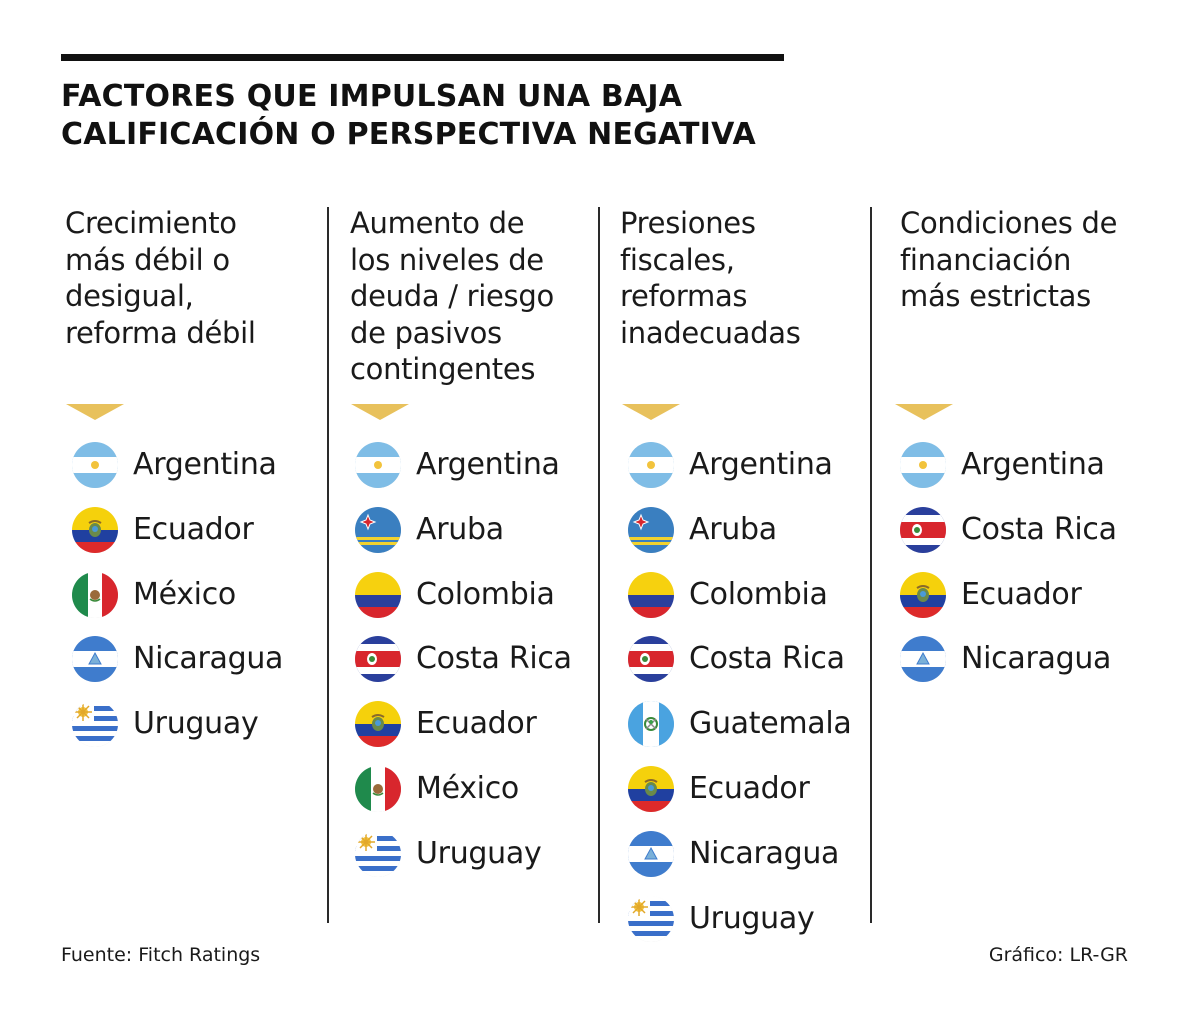 The height and width of the screenshot is (1022, 1200). Describe the element at coordinates (160, 332) in the screenshot. I see `heading-line: reforma débil` at that location.